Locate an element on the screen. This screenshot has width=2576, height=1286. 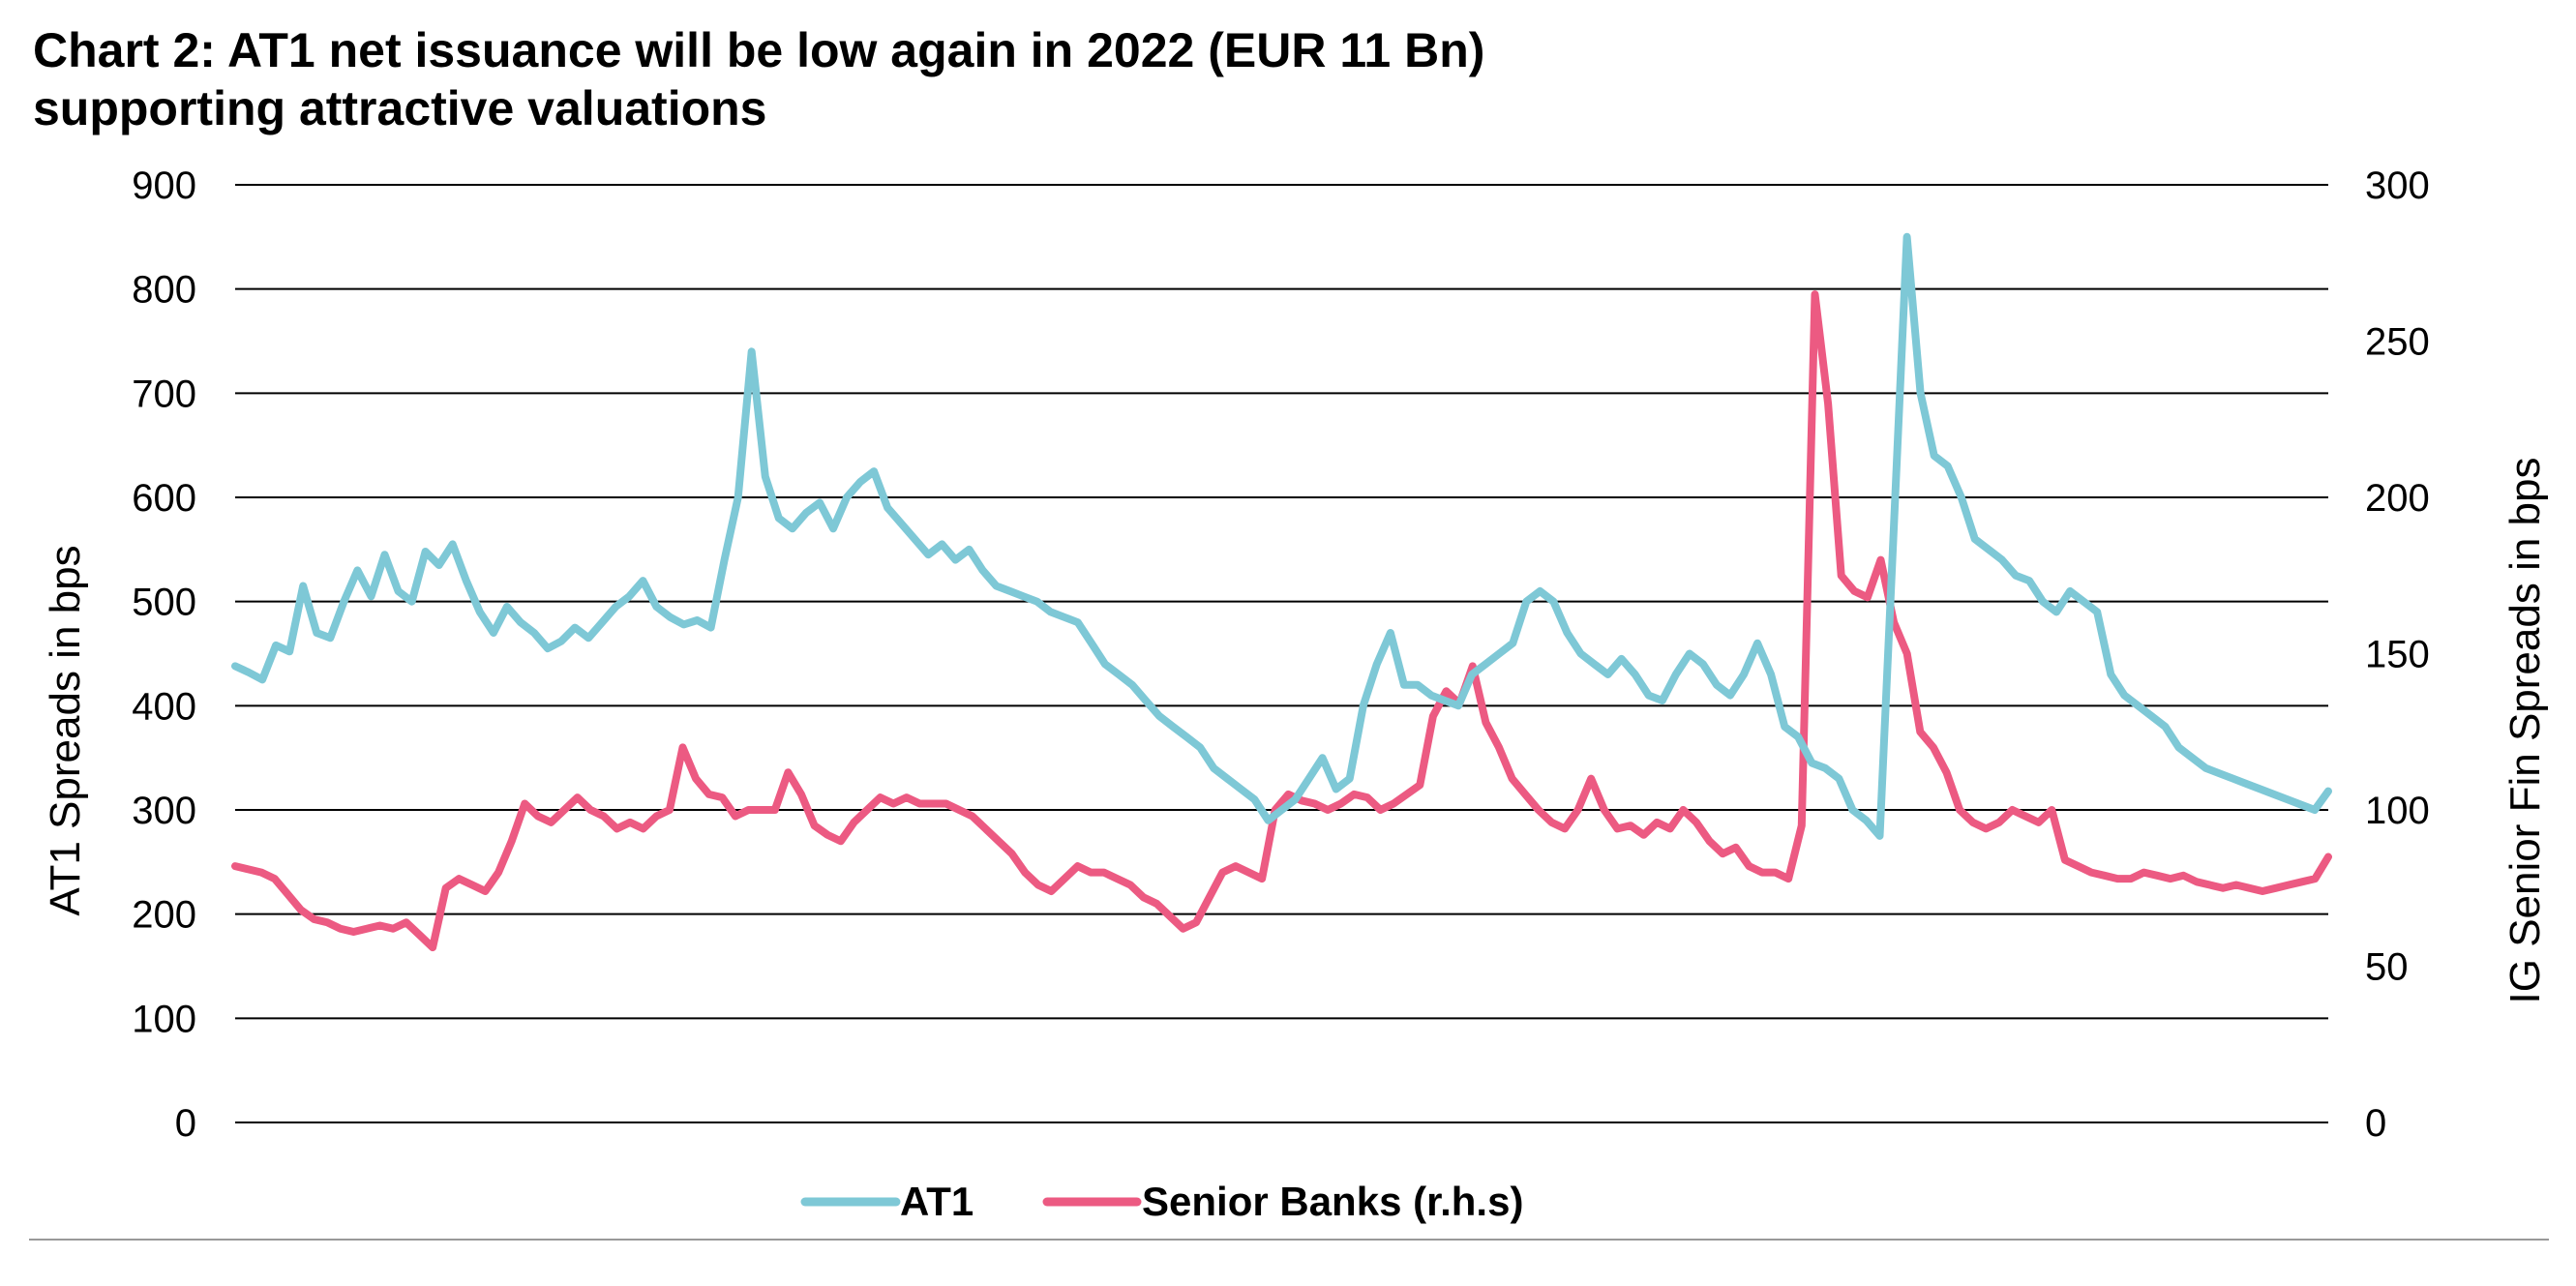
left-tick-label: 900 is located at coordinates (164, 186).